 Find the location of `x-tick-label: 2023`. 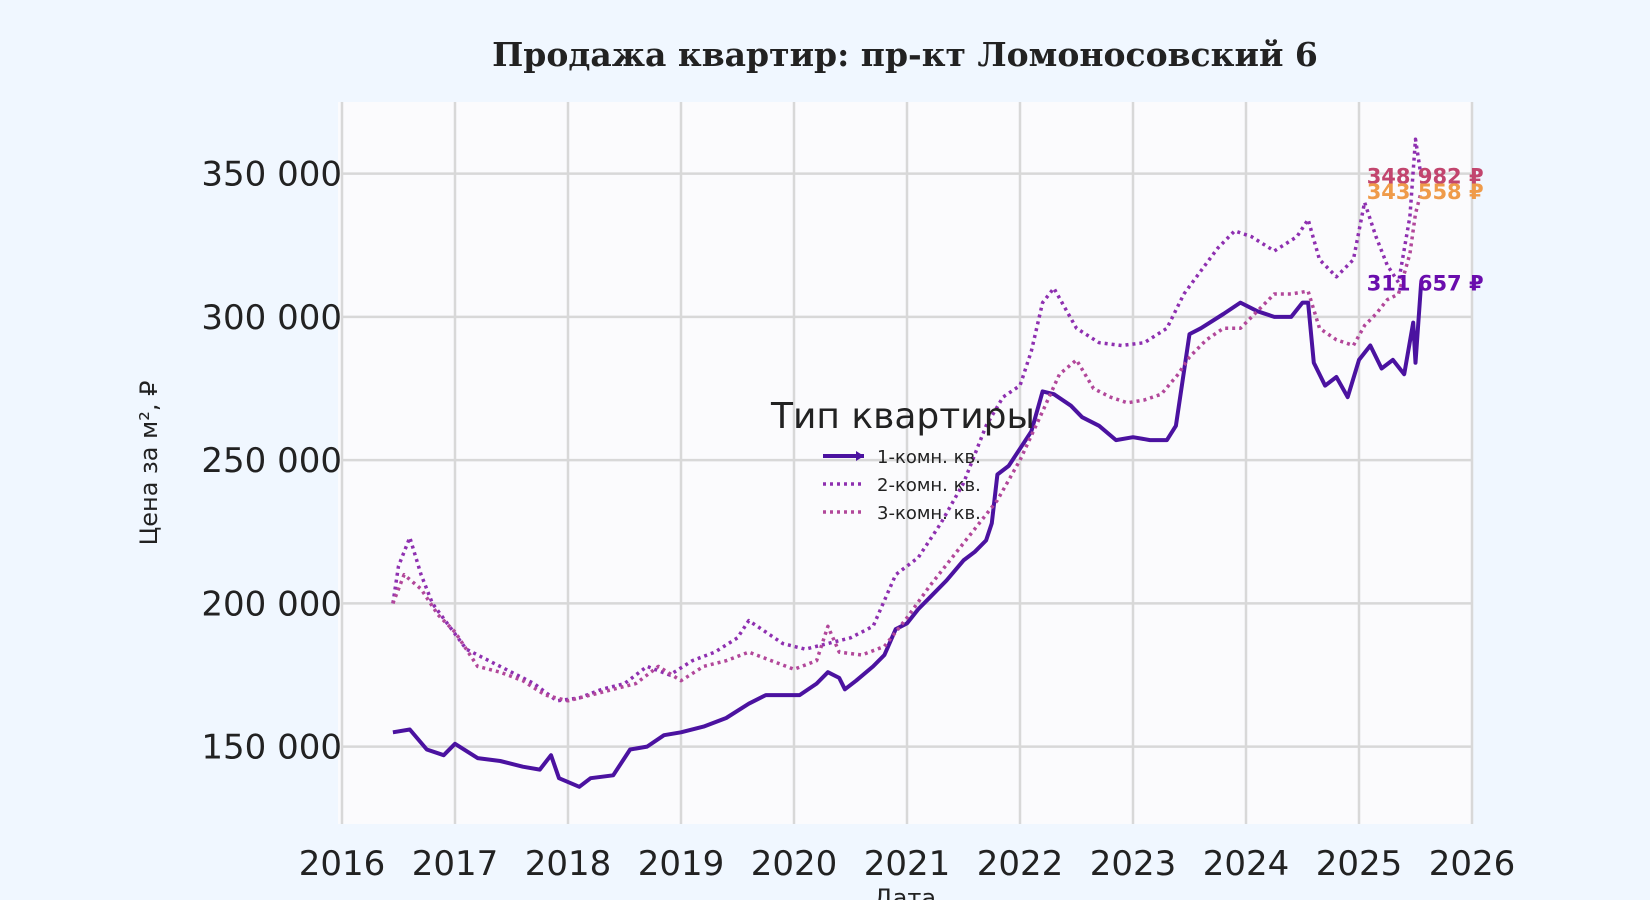

x-tick-label: 2023 is located at coordinates (1133, 864).